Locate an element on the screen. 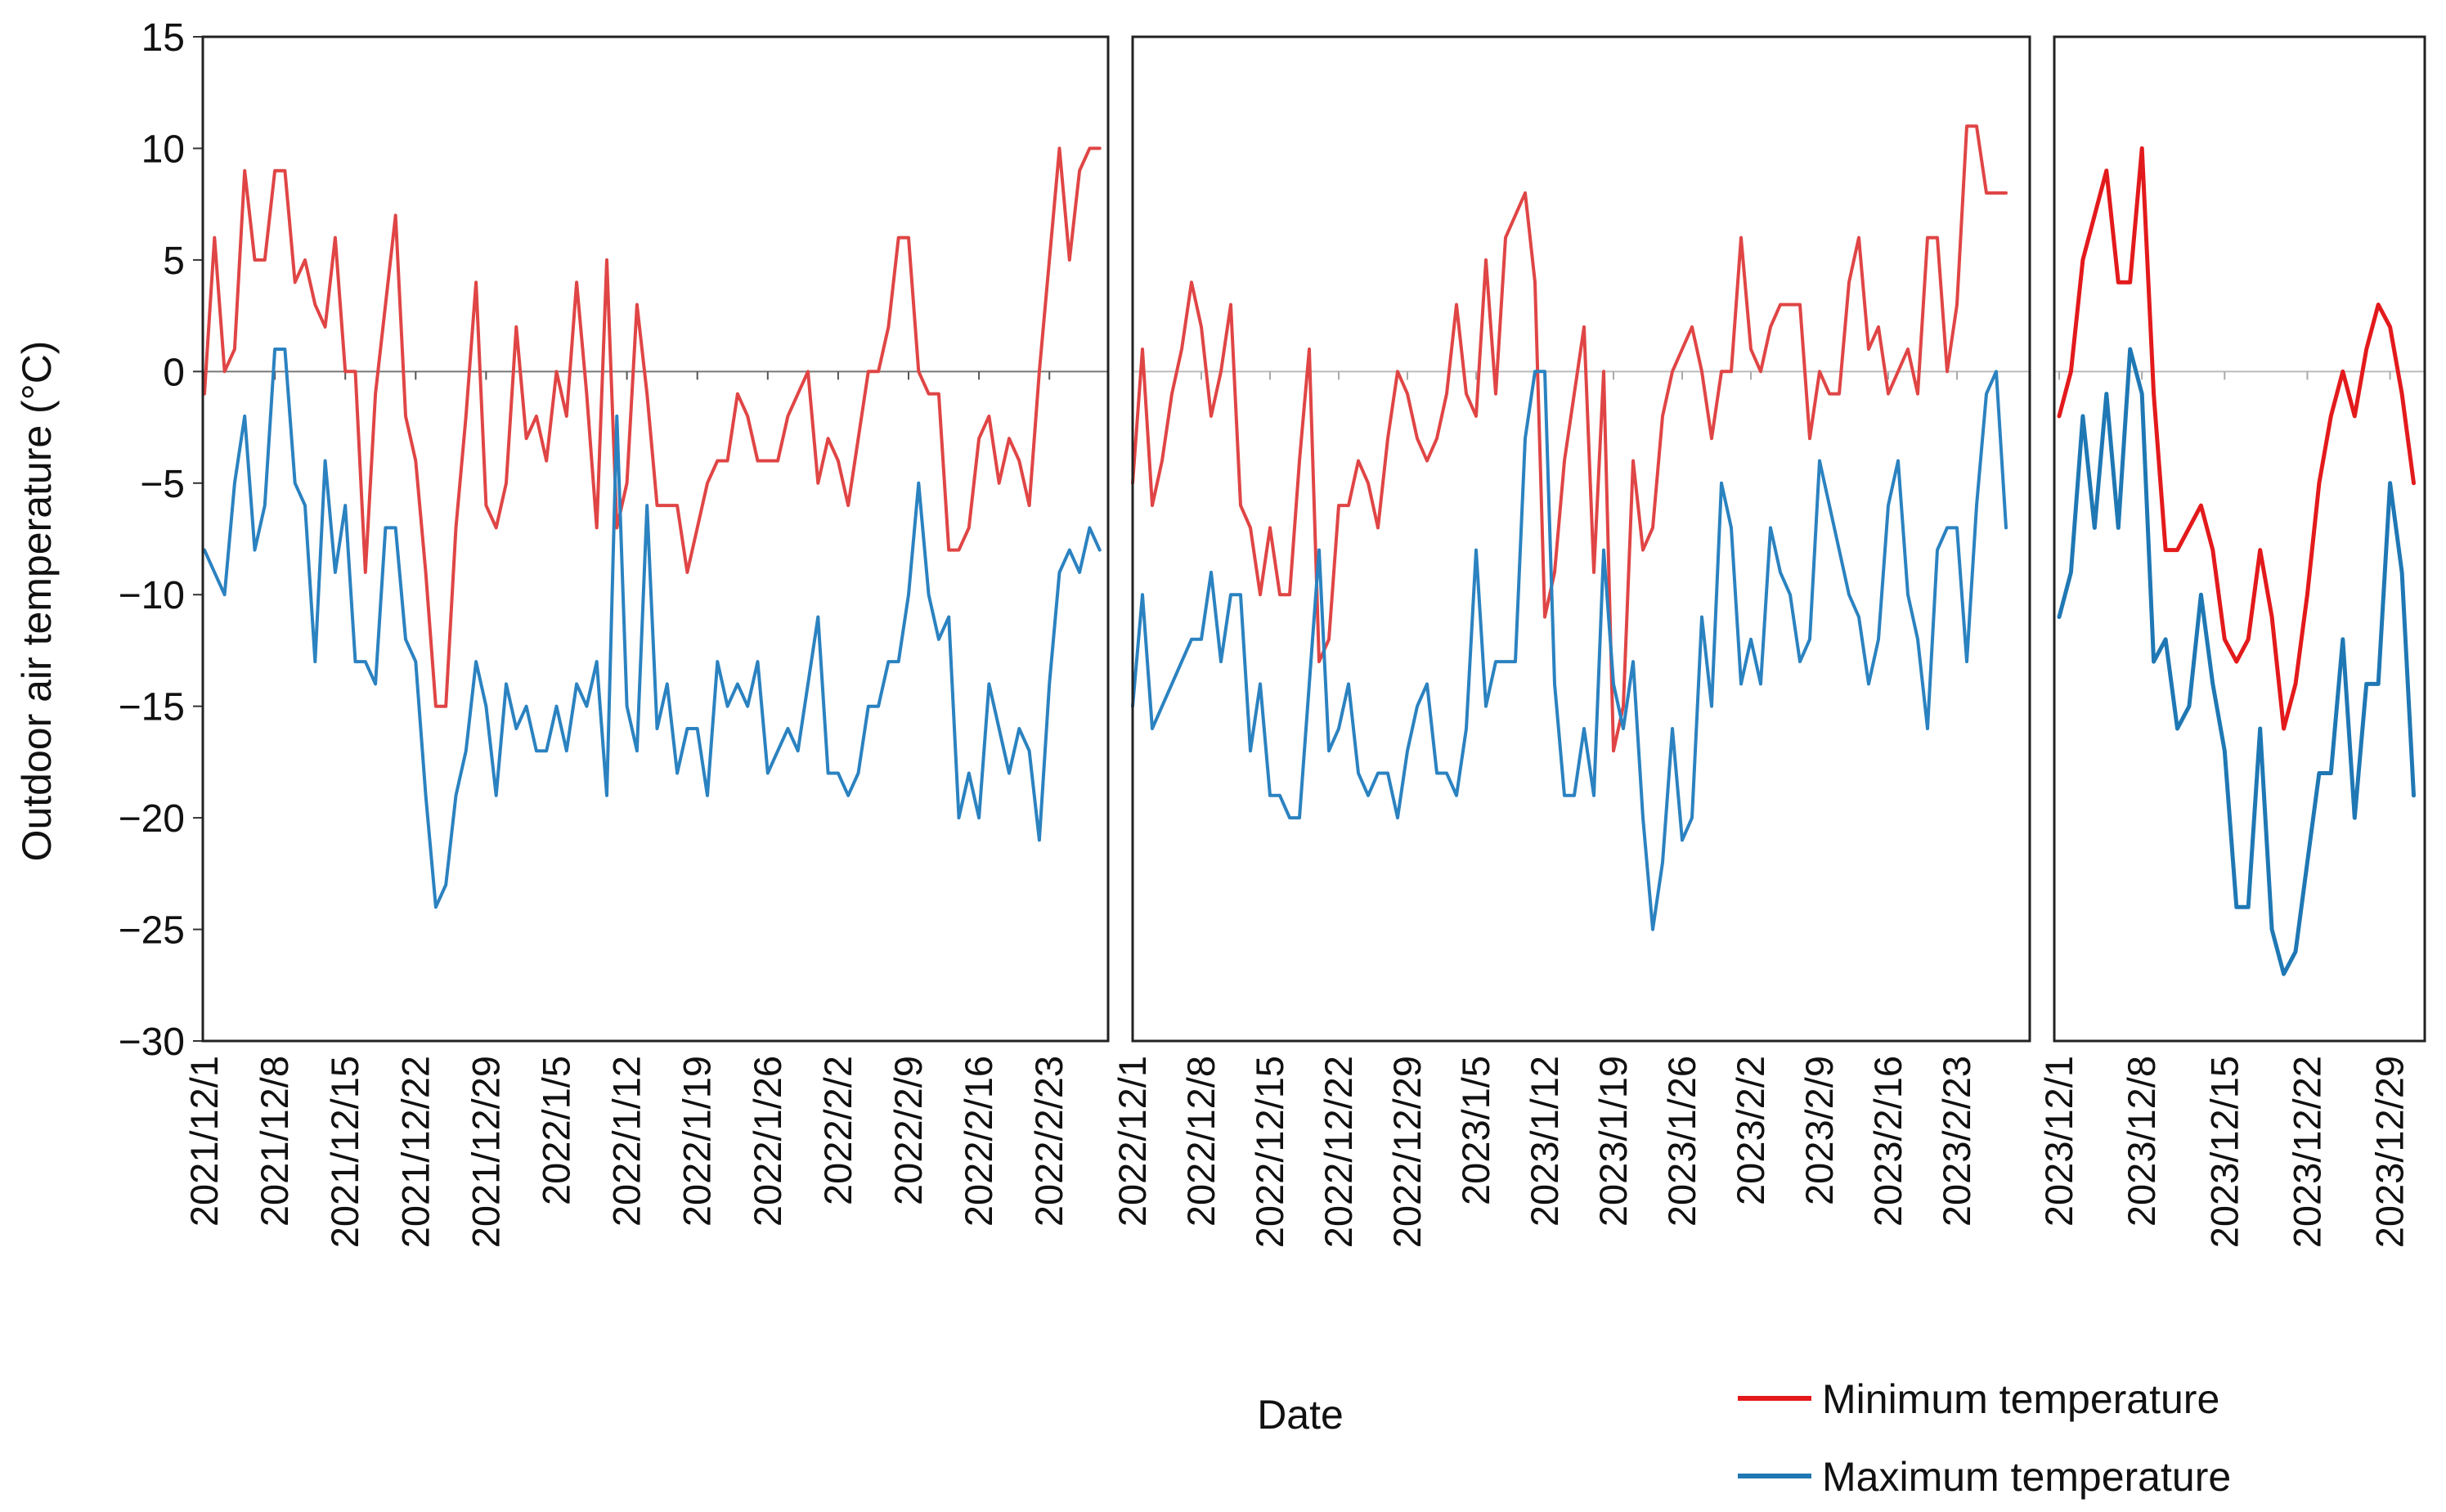  x-tick-label: 2022/1/5 is located at coordinates (556, 1130).